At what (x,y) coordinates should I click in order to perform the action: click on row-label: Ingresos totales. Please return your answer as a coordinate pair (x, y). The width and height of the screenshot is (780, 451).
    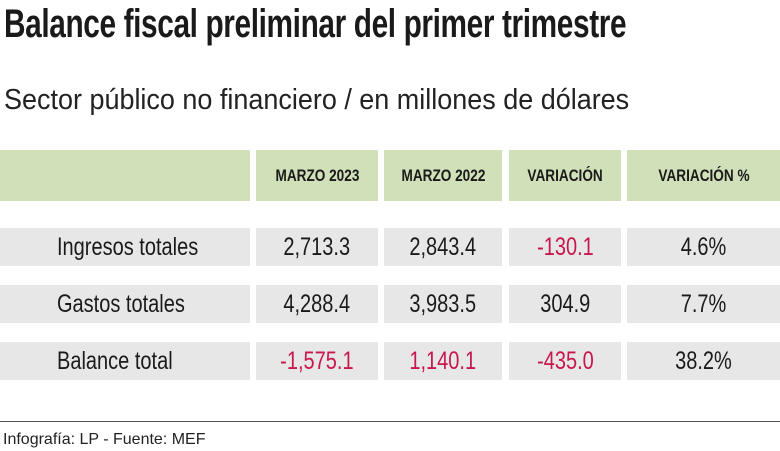
    Looking at the image, I should click on (125, 247).